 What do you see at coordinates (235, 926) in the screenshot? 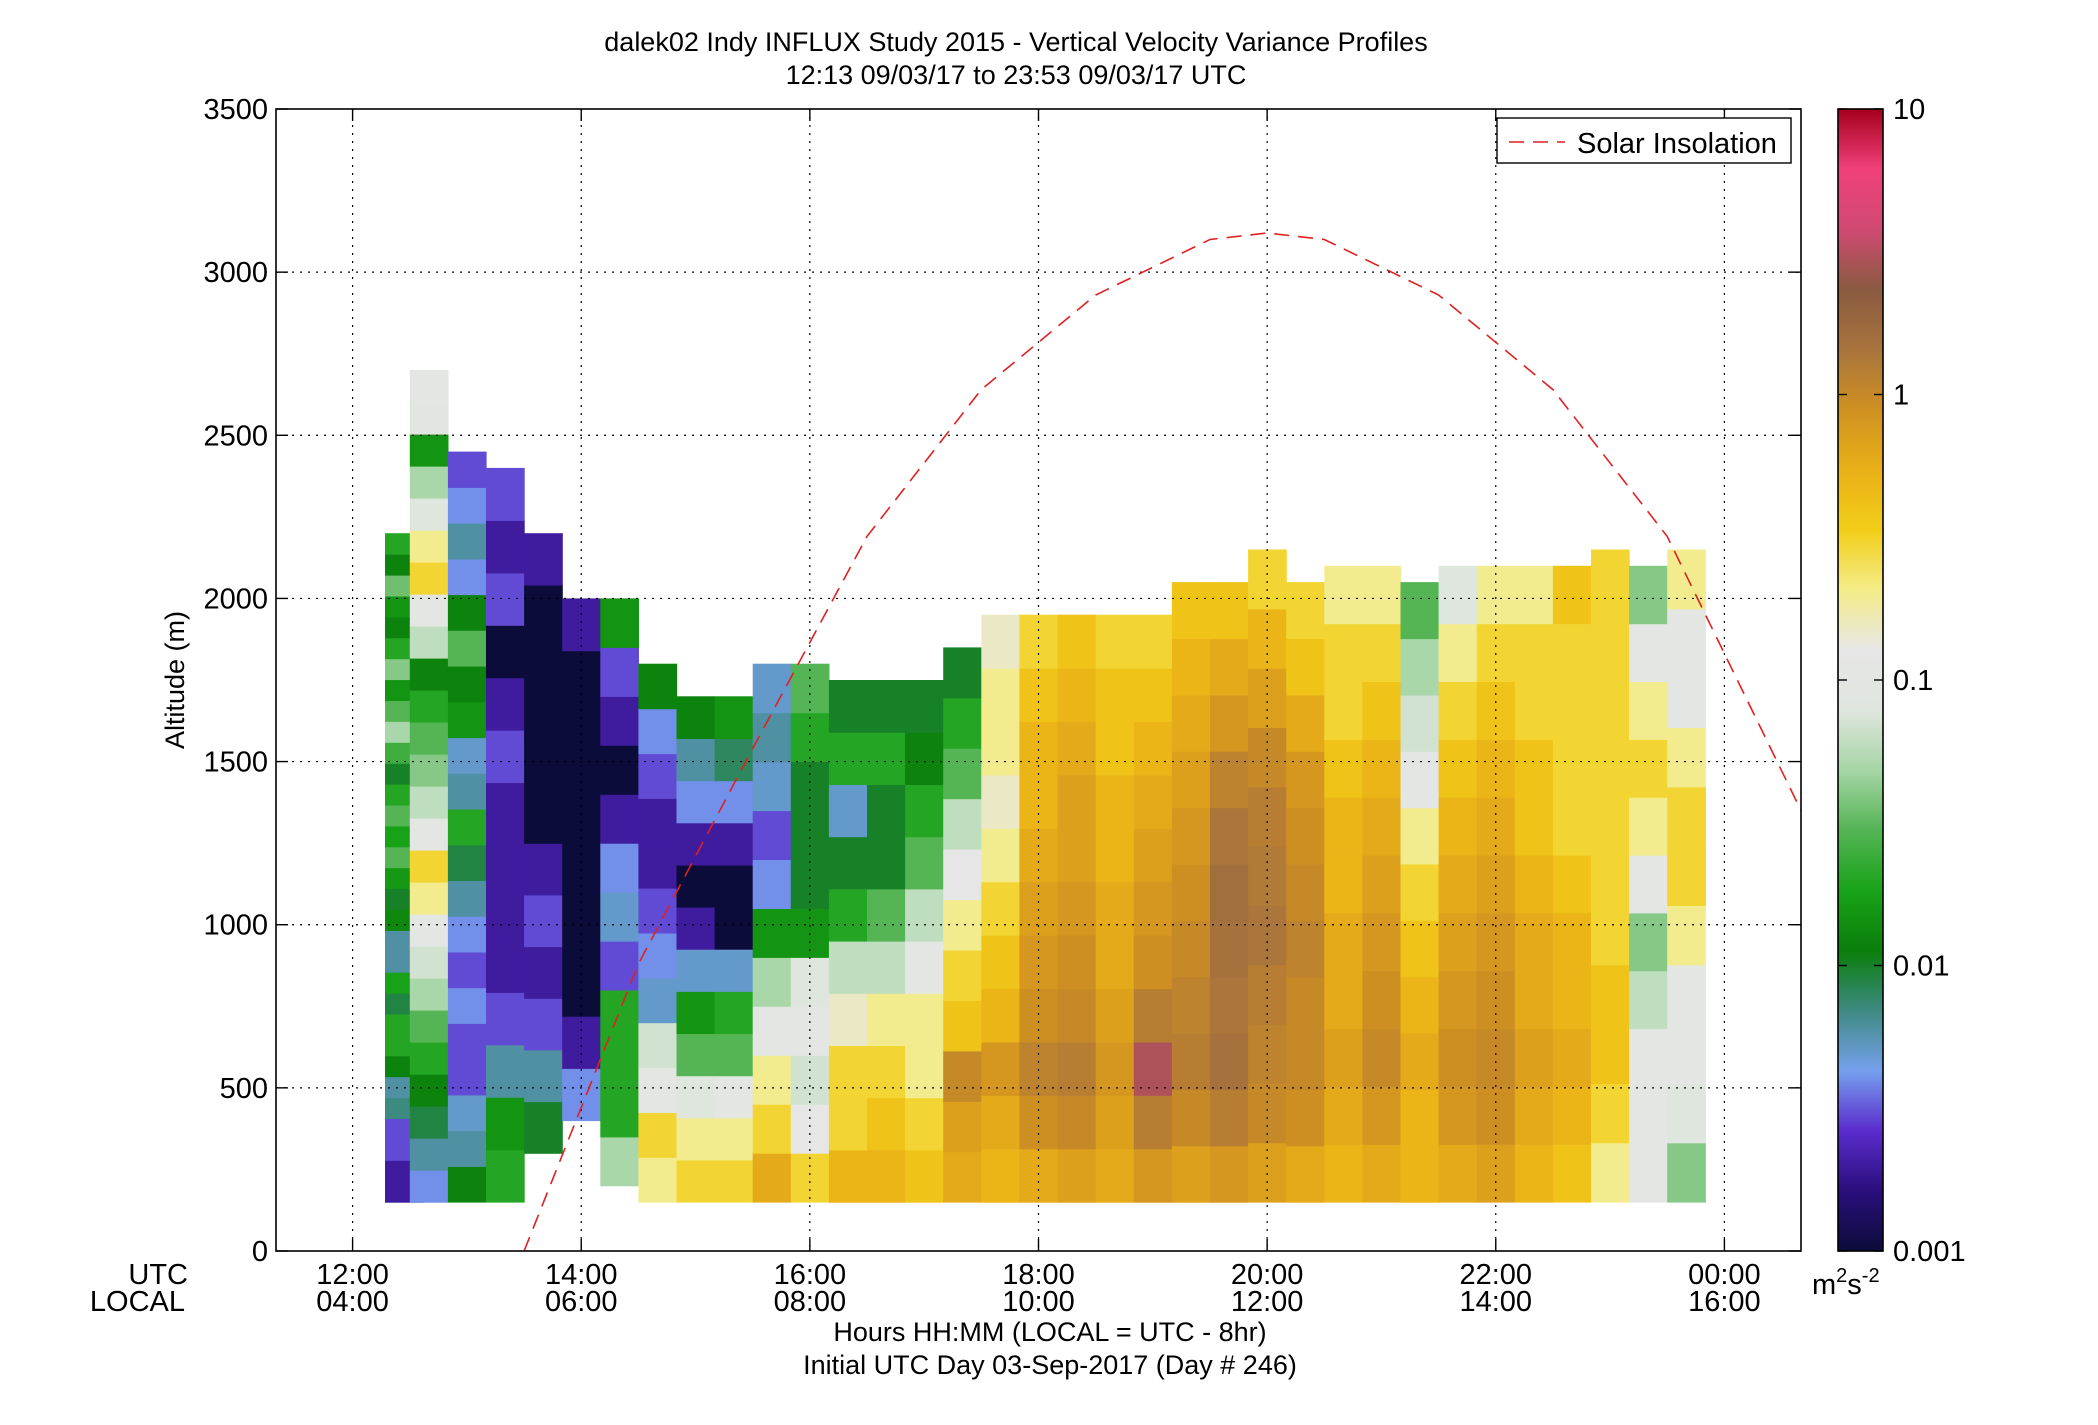
I see `y-tick-label: 1000` at bounding box center [235, 926].